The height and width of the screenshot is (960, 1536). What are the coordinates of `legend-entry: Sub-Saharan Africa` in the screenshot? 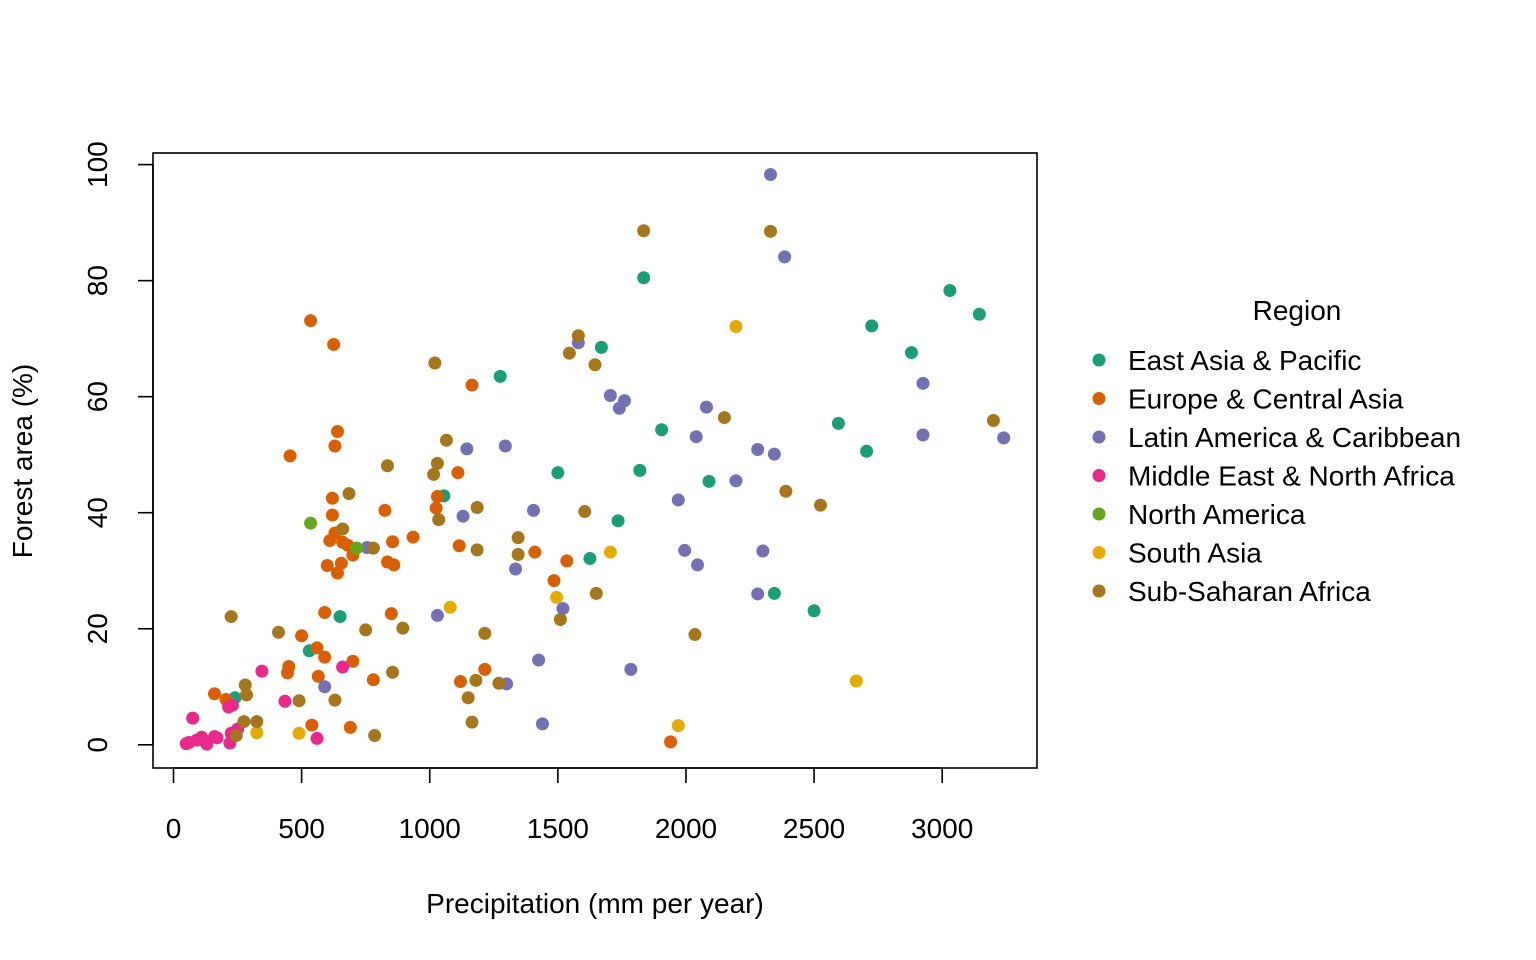 It's located at (1249, 591).